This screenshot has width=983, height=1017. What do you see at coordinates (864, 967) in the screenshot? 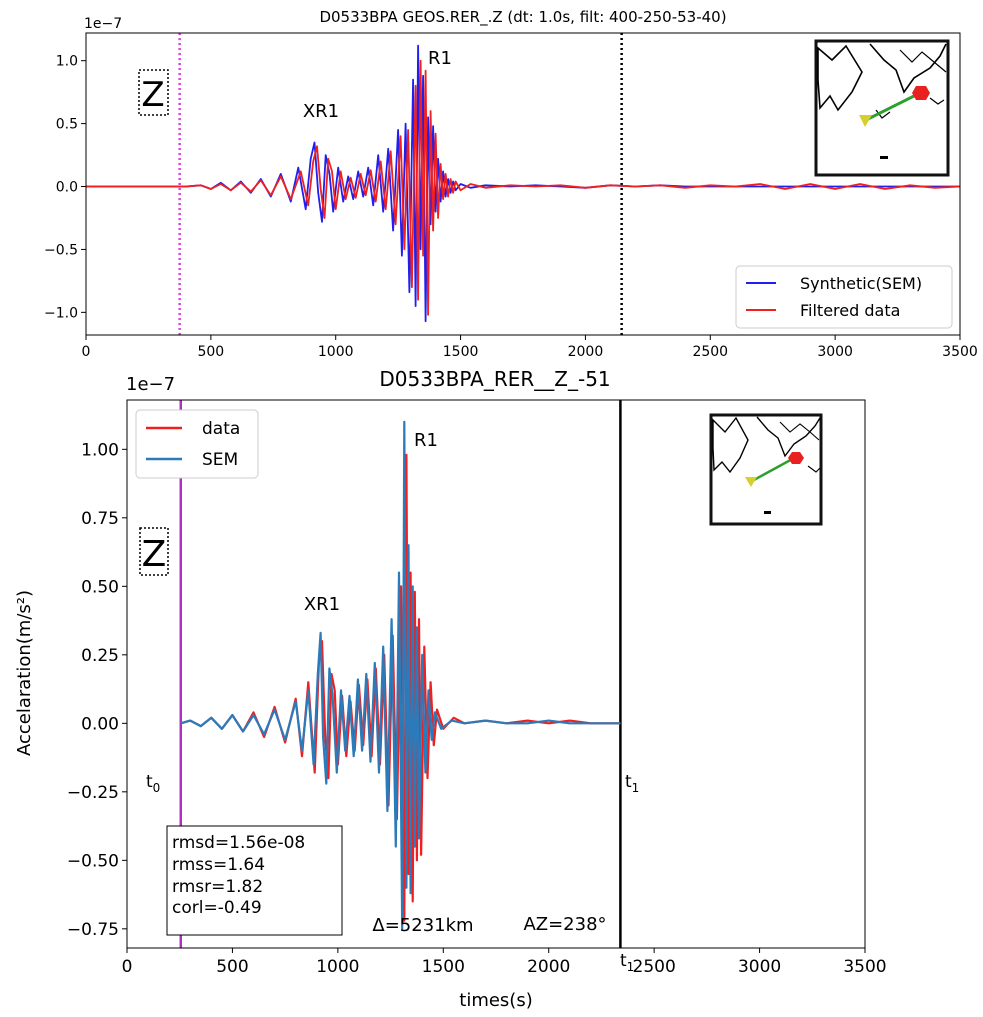
I see `bottom-x-tick-label: 3500` at bounding box center [864, 967].